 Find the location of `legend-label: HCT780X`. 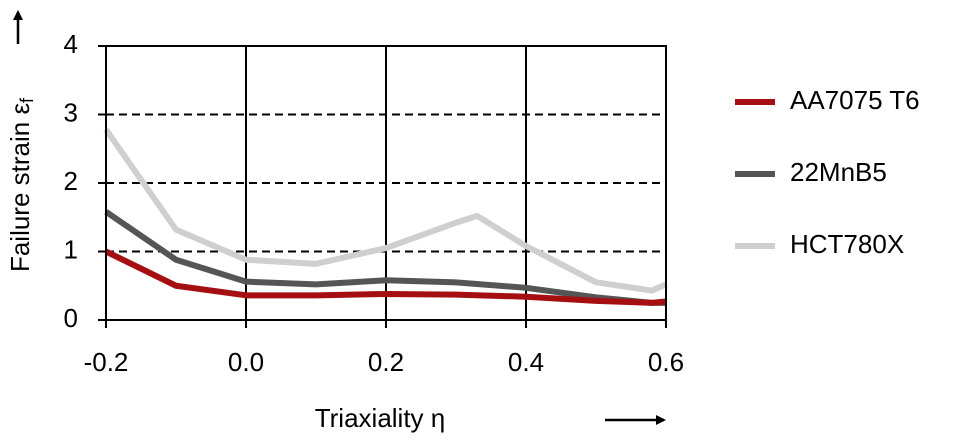

legend-label: HCT780X is located at coordinates (847, 244).